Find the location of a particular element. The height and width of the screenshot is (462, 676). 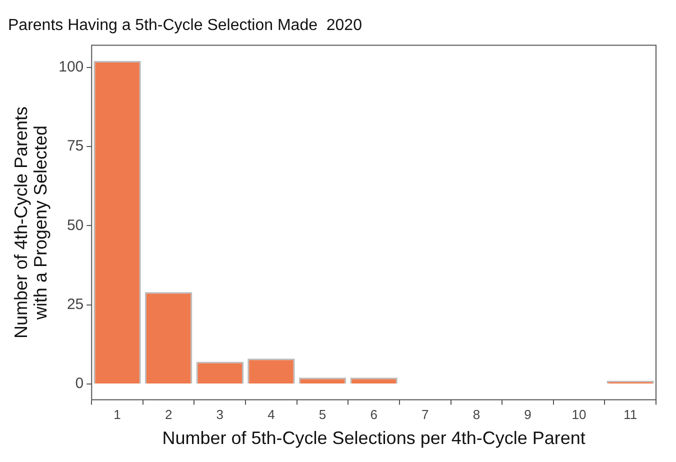

x-tick-label: 8 is located at coordinates (476, 414).